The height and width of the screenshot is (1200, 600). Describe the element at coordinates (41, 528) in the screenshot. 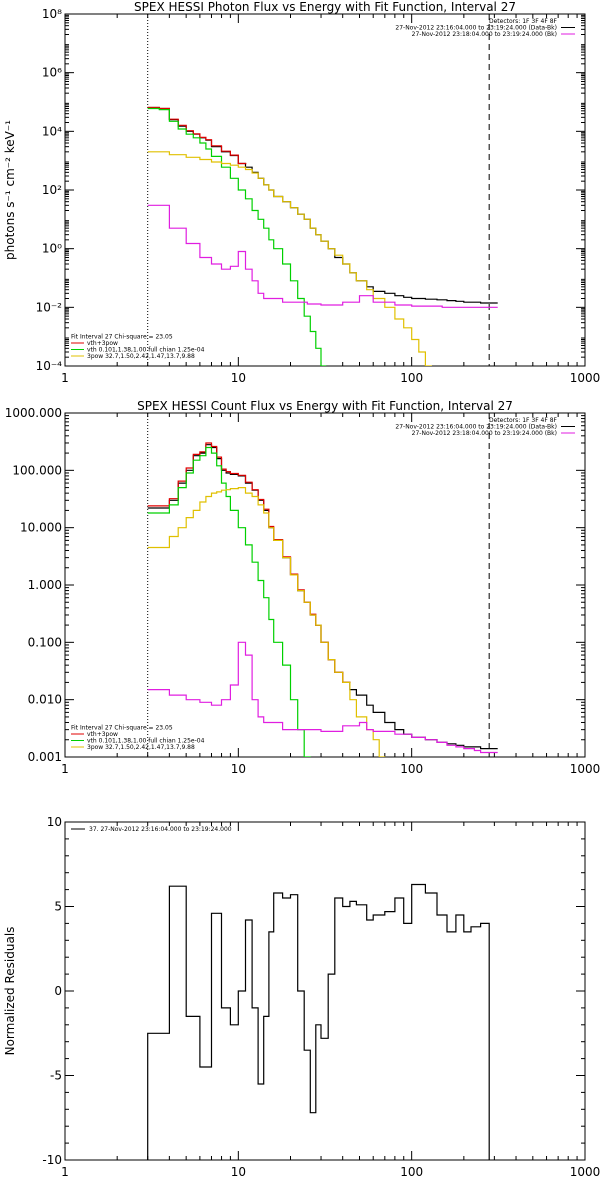

I see `y-tick-label: 10.000` at that location.